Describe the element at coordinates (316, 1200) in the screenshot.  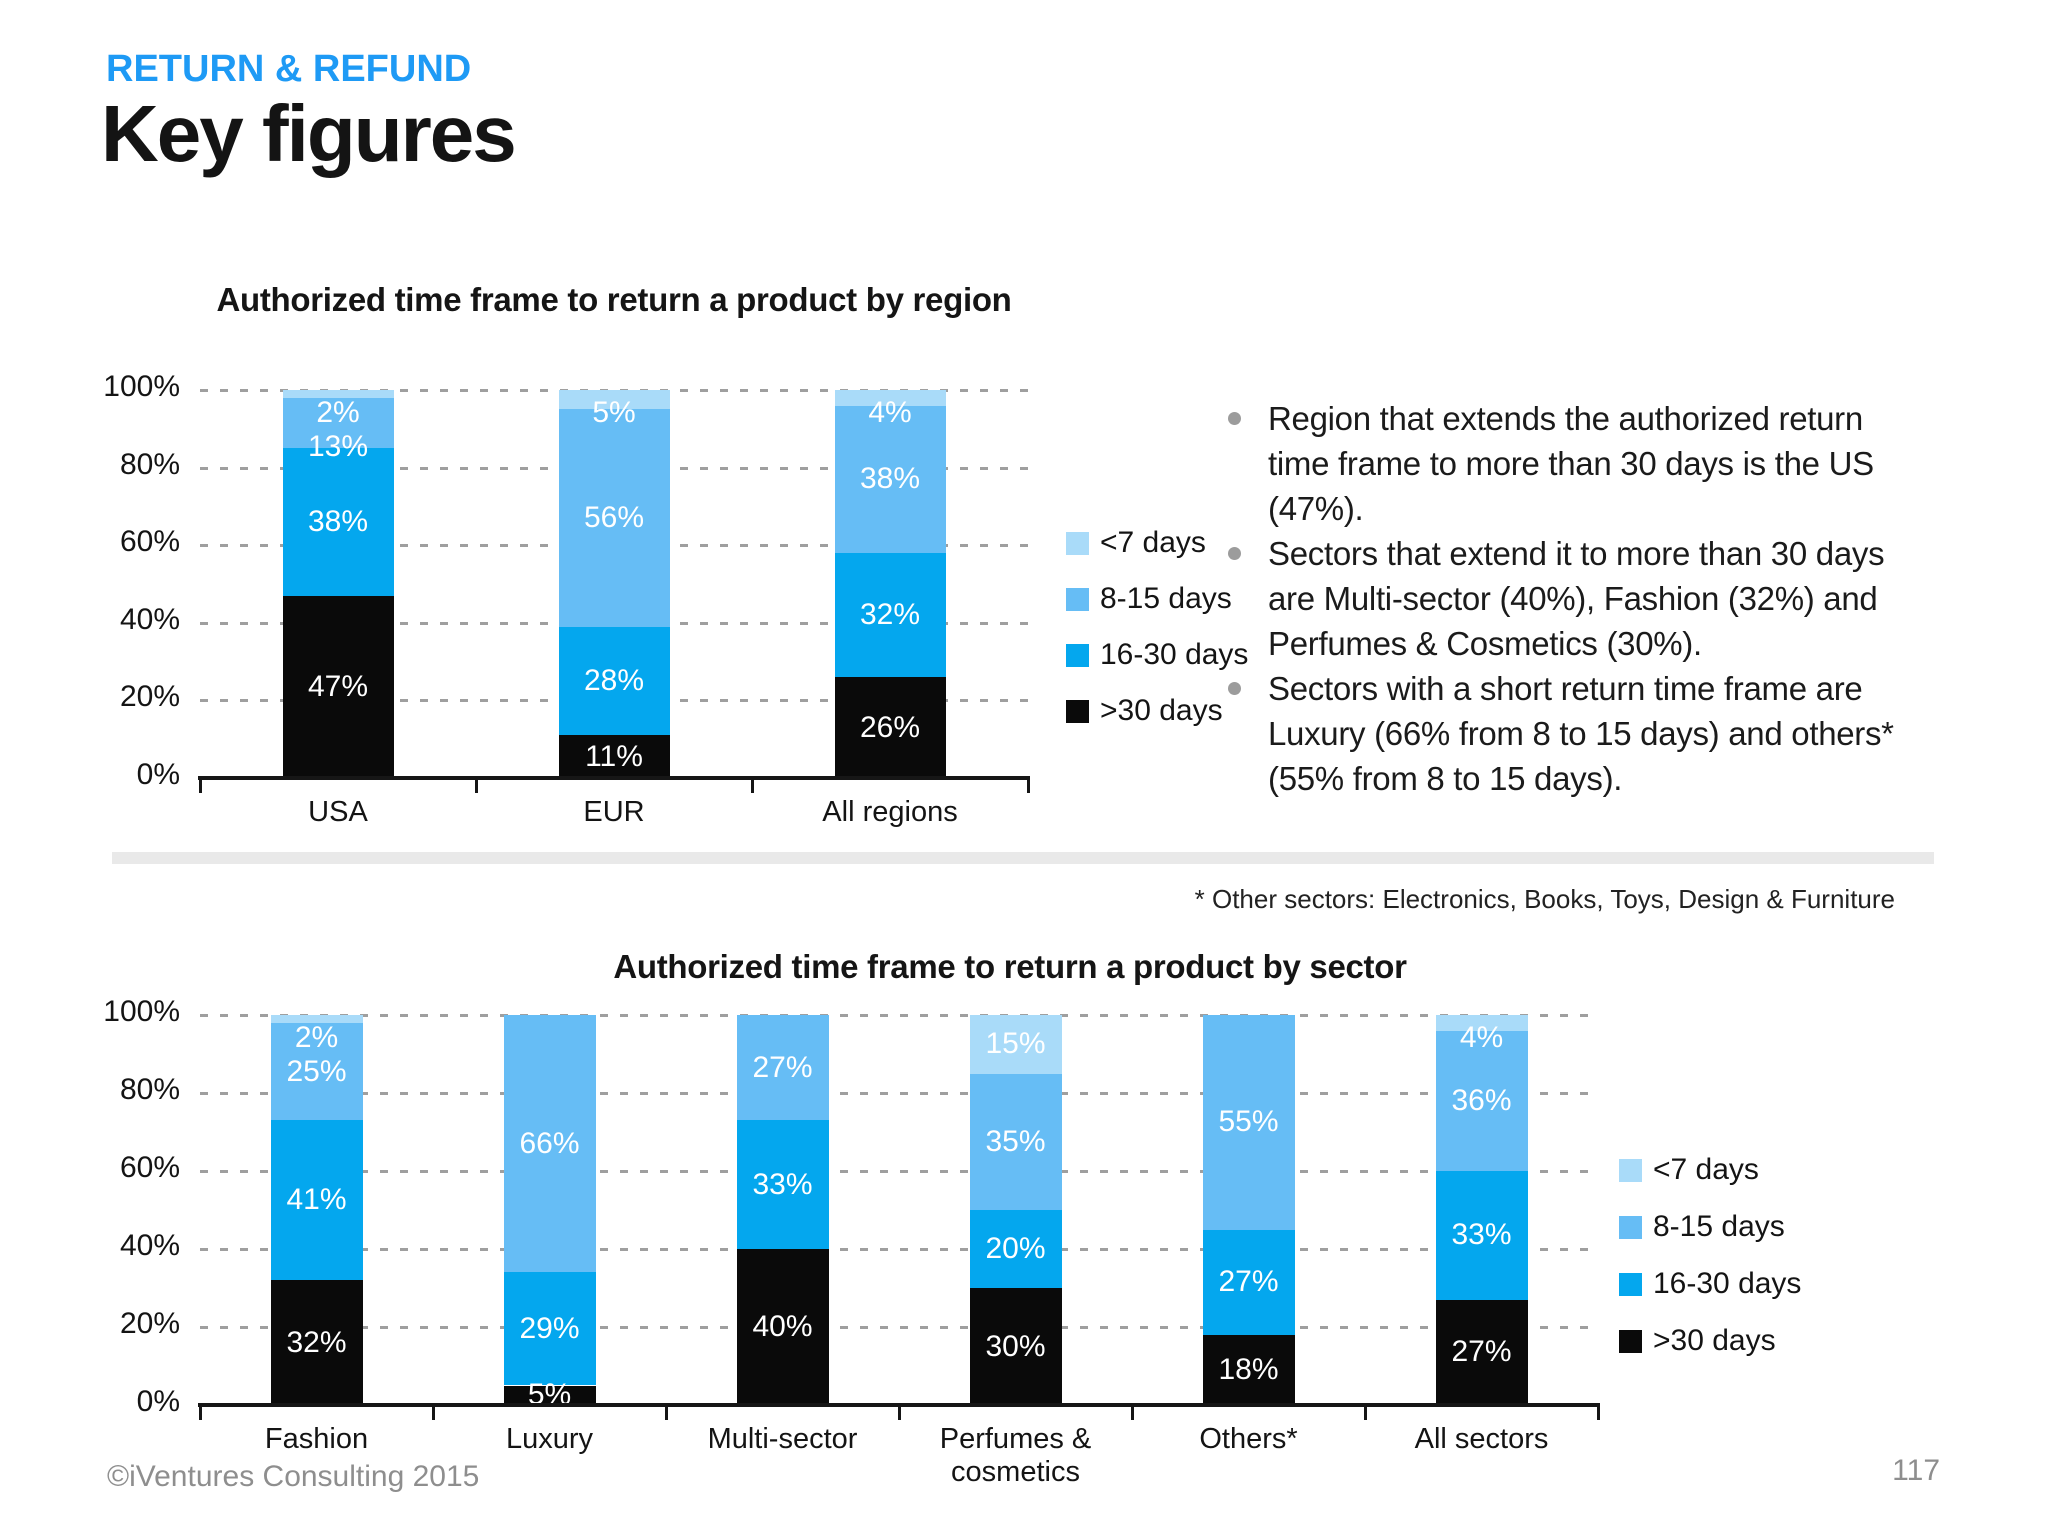
I see `bar-value-label: 41%` at that location.